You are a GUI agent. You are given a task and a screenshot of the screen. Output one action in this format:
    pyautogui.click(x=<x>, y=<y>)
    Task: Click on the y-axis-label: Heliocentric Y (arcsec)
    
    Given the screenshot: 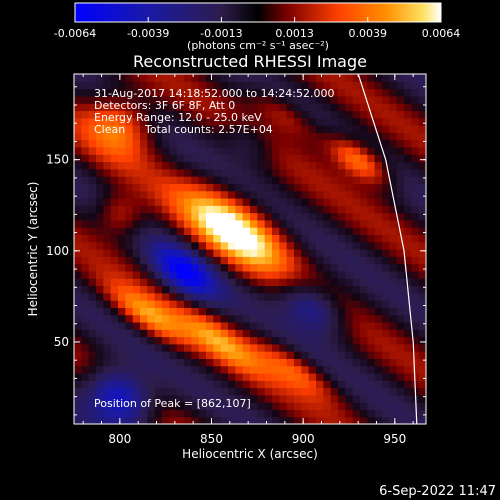 What is the action you would take?
    pyautogui.click(x=33, y=249)
    